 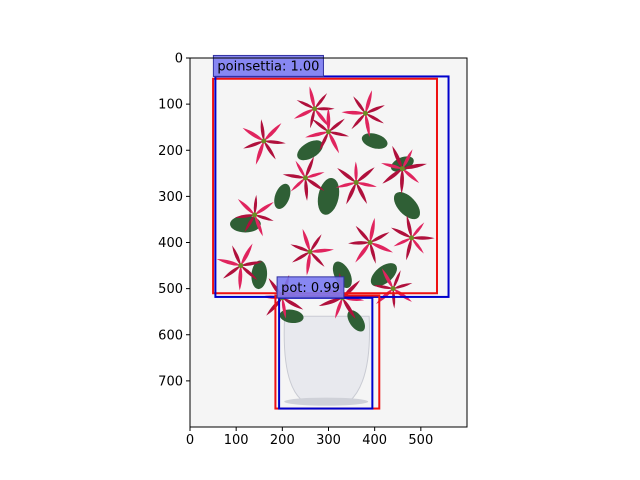 What do you see at coordinates (282, 440) in the screenshot?
I see `x-tick-label: 200` at bounding box center [282, 440].